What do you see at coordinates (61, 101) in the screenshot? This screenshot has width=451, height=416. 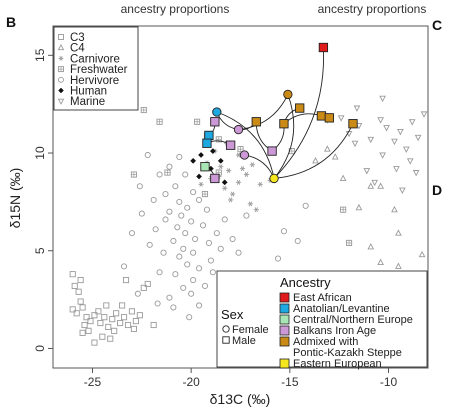 I see `legend-marker-marine` at bounding box center [61, 101].